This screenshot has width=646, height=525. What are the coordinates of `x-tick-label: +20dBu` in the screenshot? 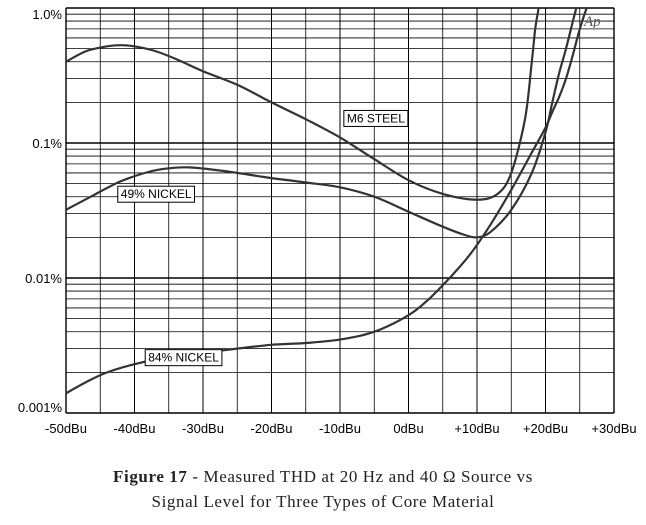 It's located at (545, 428).